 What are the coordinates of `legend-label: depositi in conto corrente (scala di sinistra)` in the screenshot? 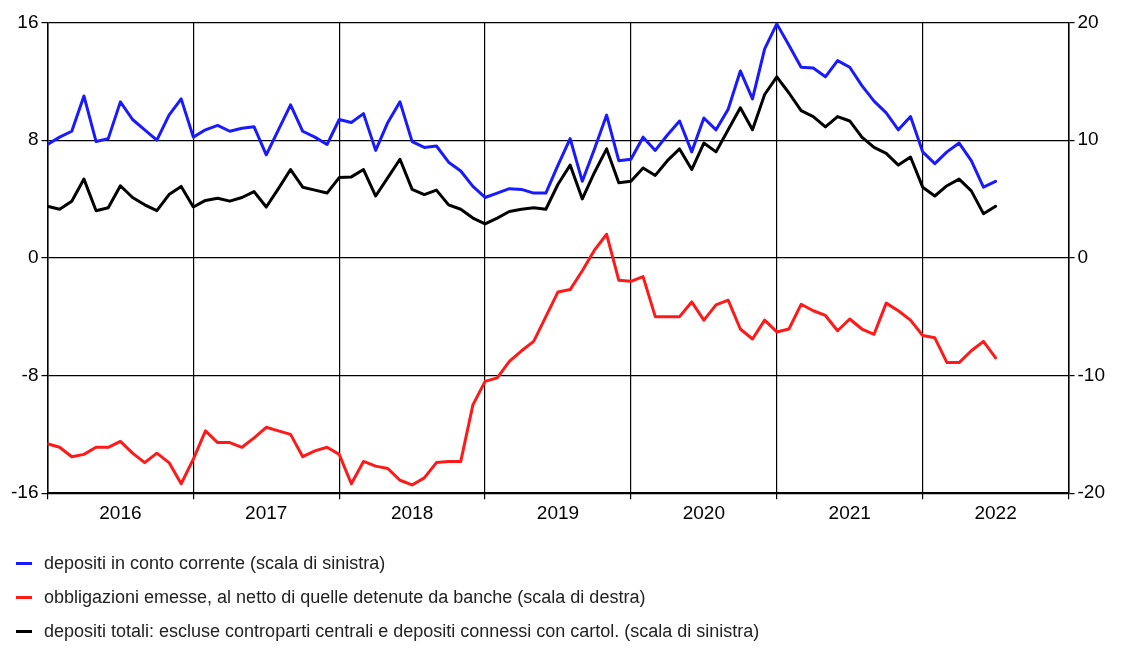 It's located at (215, 563).